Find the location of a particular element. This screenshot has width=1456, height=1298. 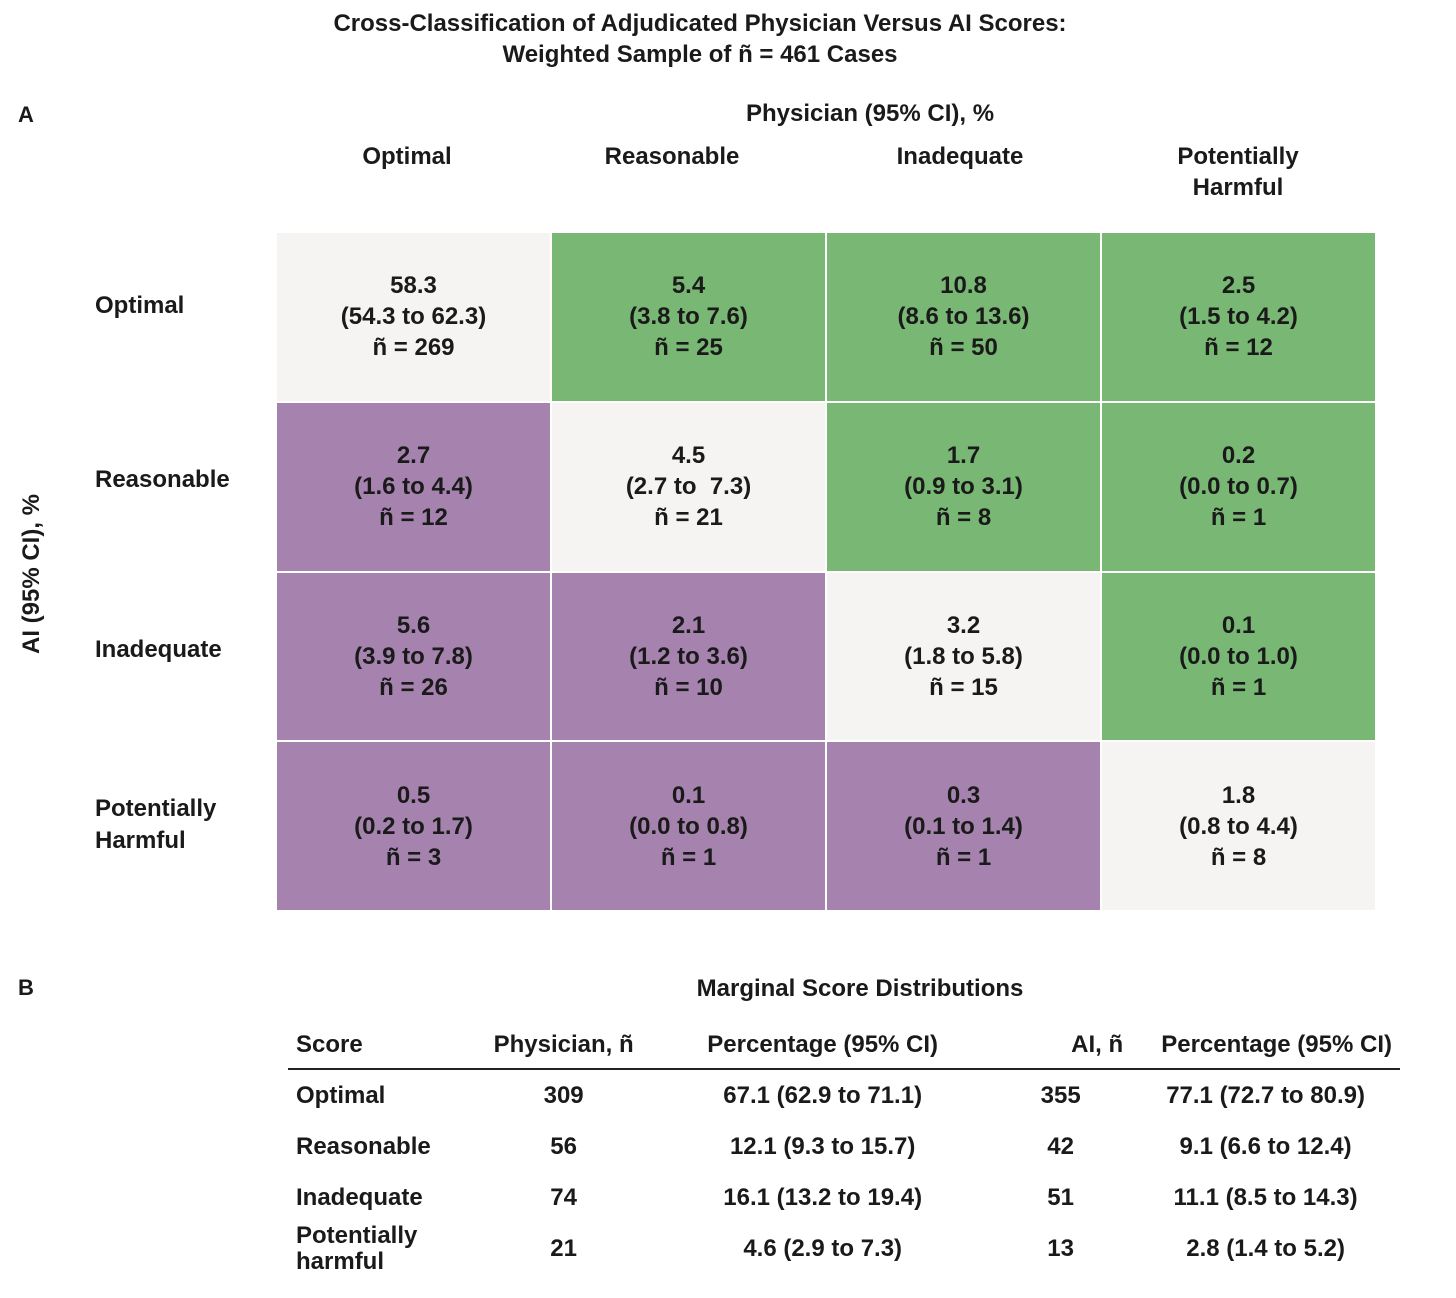

cell-ci-label: (0.9 to 3.1) is located at coordinates (963, 487).